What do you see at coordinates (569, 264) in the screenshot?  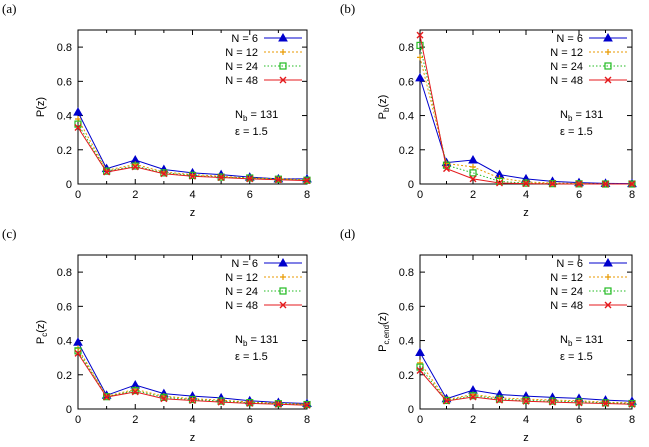 I see `legend-entry: N = 6` at bounding box center [569, 264].